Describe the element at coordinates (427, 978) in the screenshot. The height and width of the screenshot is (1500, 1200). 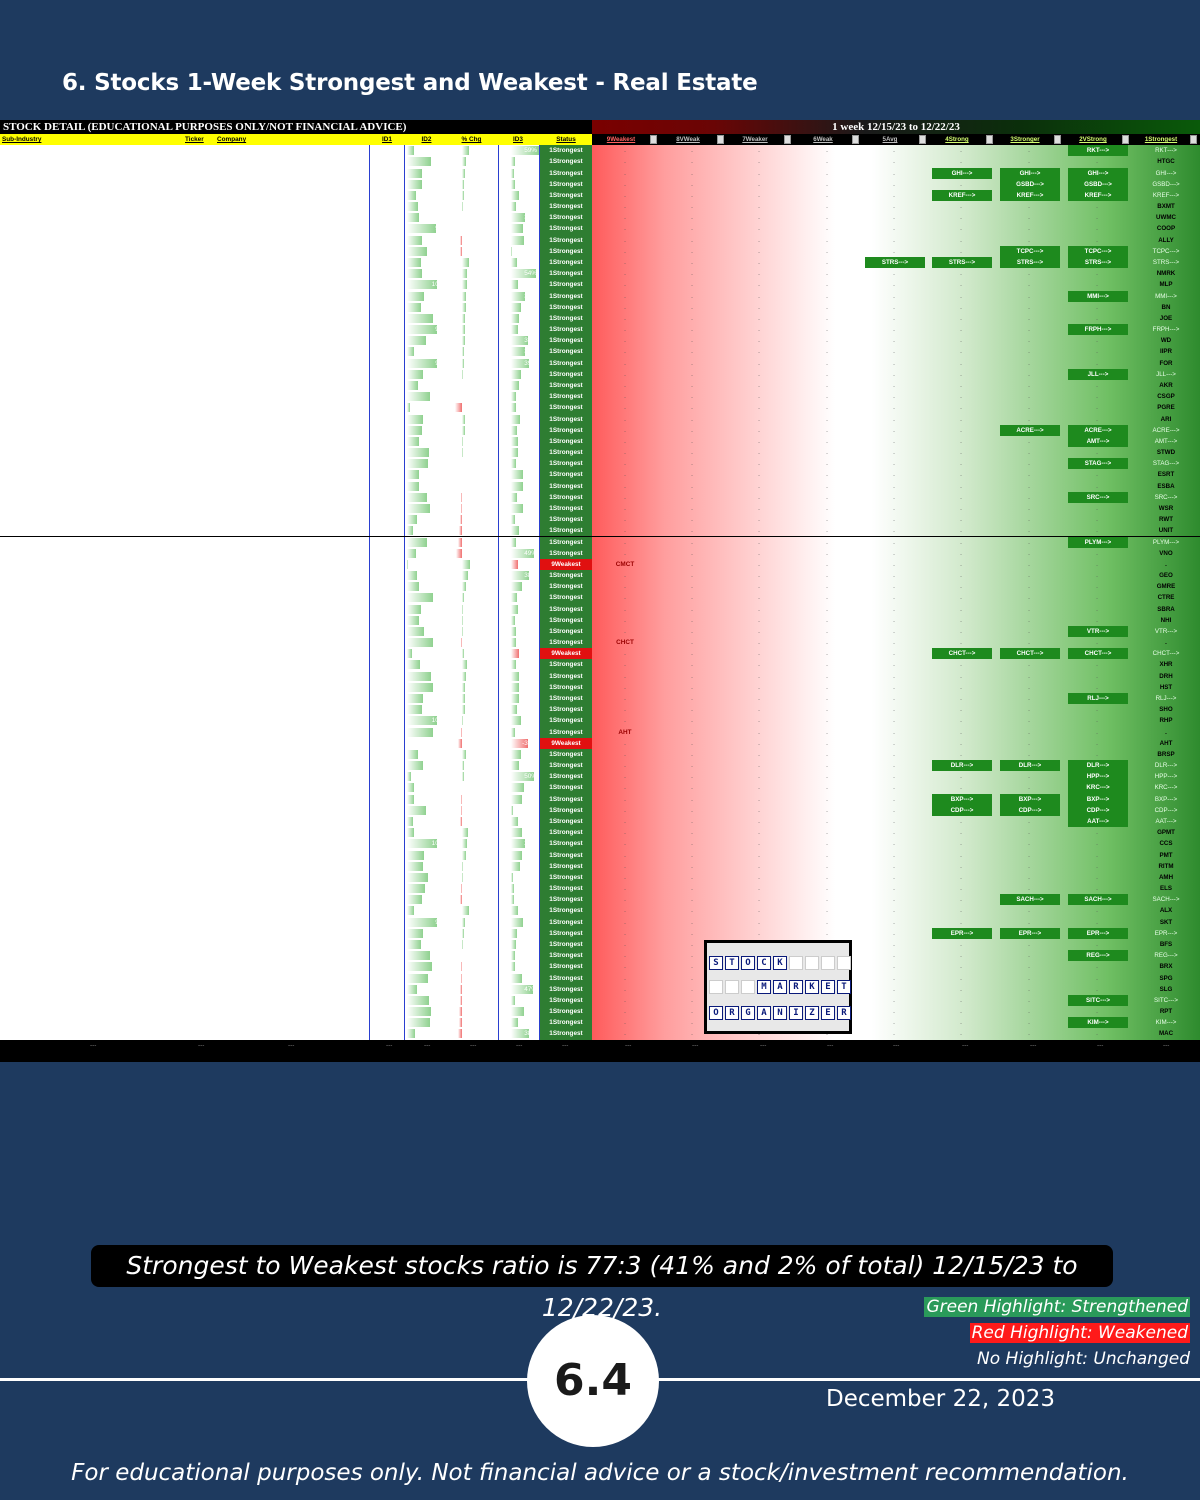
I see `id2-cell: 69%` at that location.